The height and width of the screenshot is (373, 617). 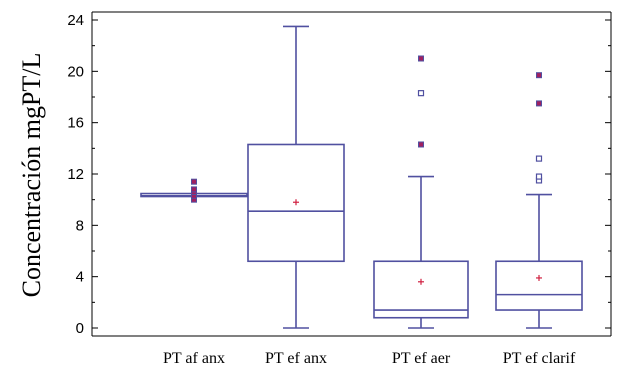 I want to click on x-category-label: PT af anx, so click(x=194, y=358).